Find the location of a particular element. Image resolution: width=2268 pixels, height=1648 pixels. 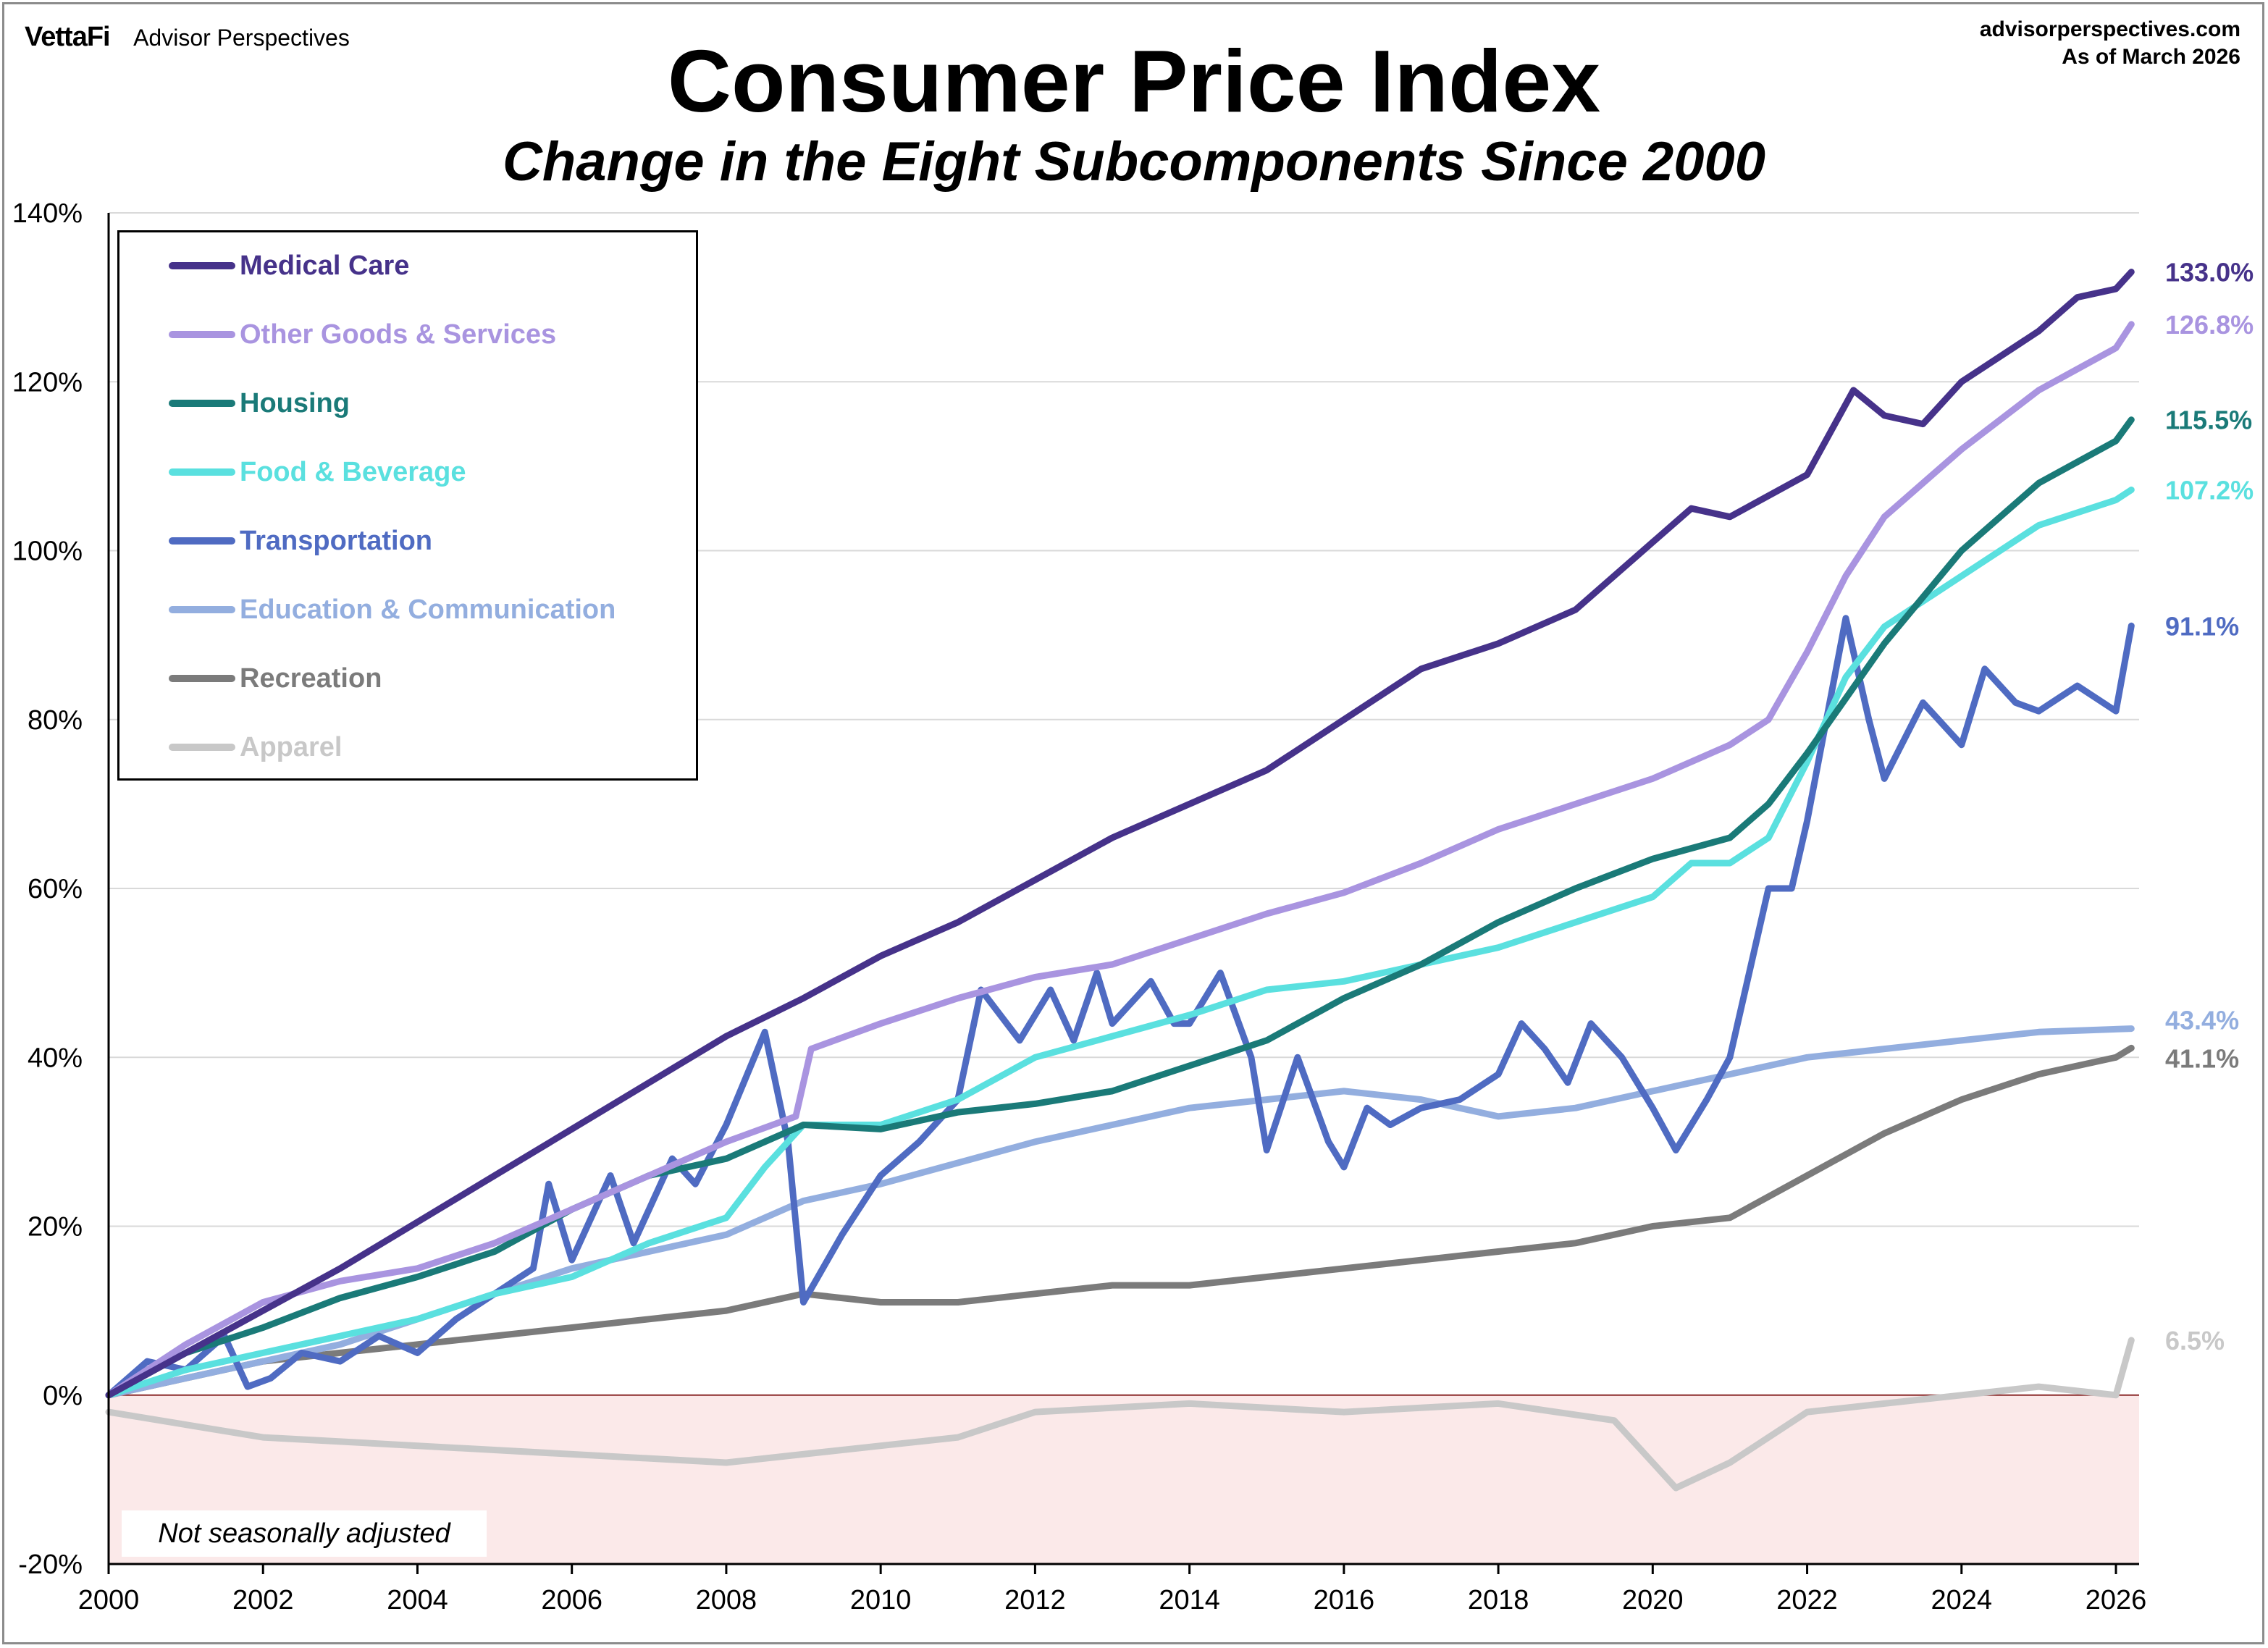

legend-label: Food & Beverage is located at coordinates (353, 471).